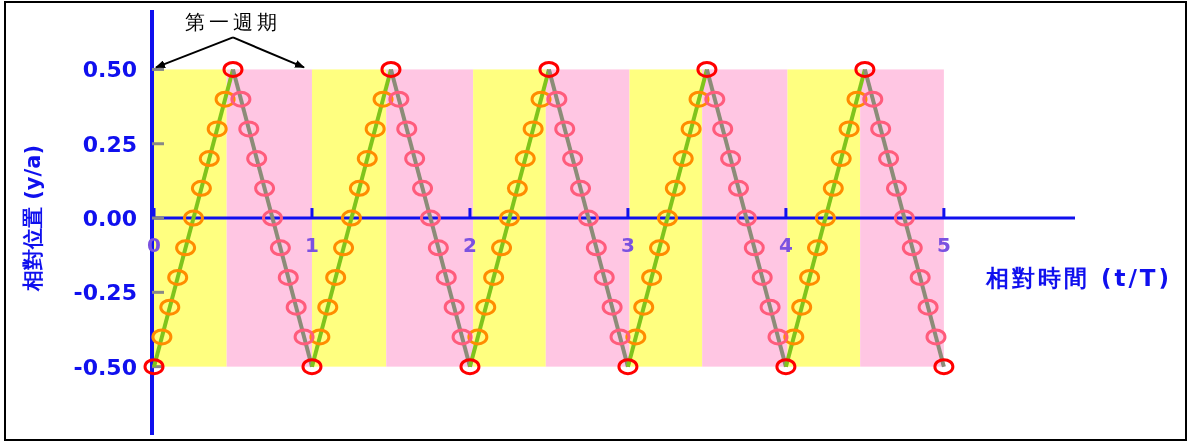 The width and height of the screenshot is (1191, 441). What do you see at coordinates (1078, 278) in the screenshot?
I see `x-axis-title: 相對時間 (t/T)` at bounding box center [1078, 278].